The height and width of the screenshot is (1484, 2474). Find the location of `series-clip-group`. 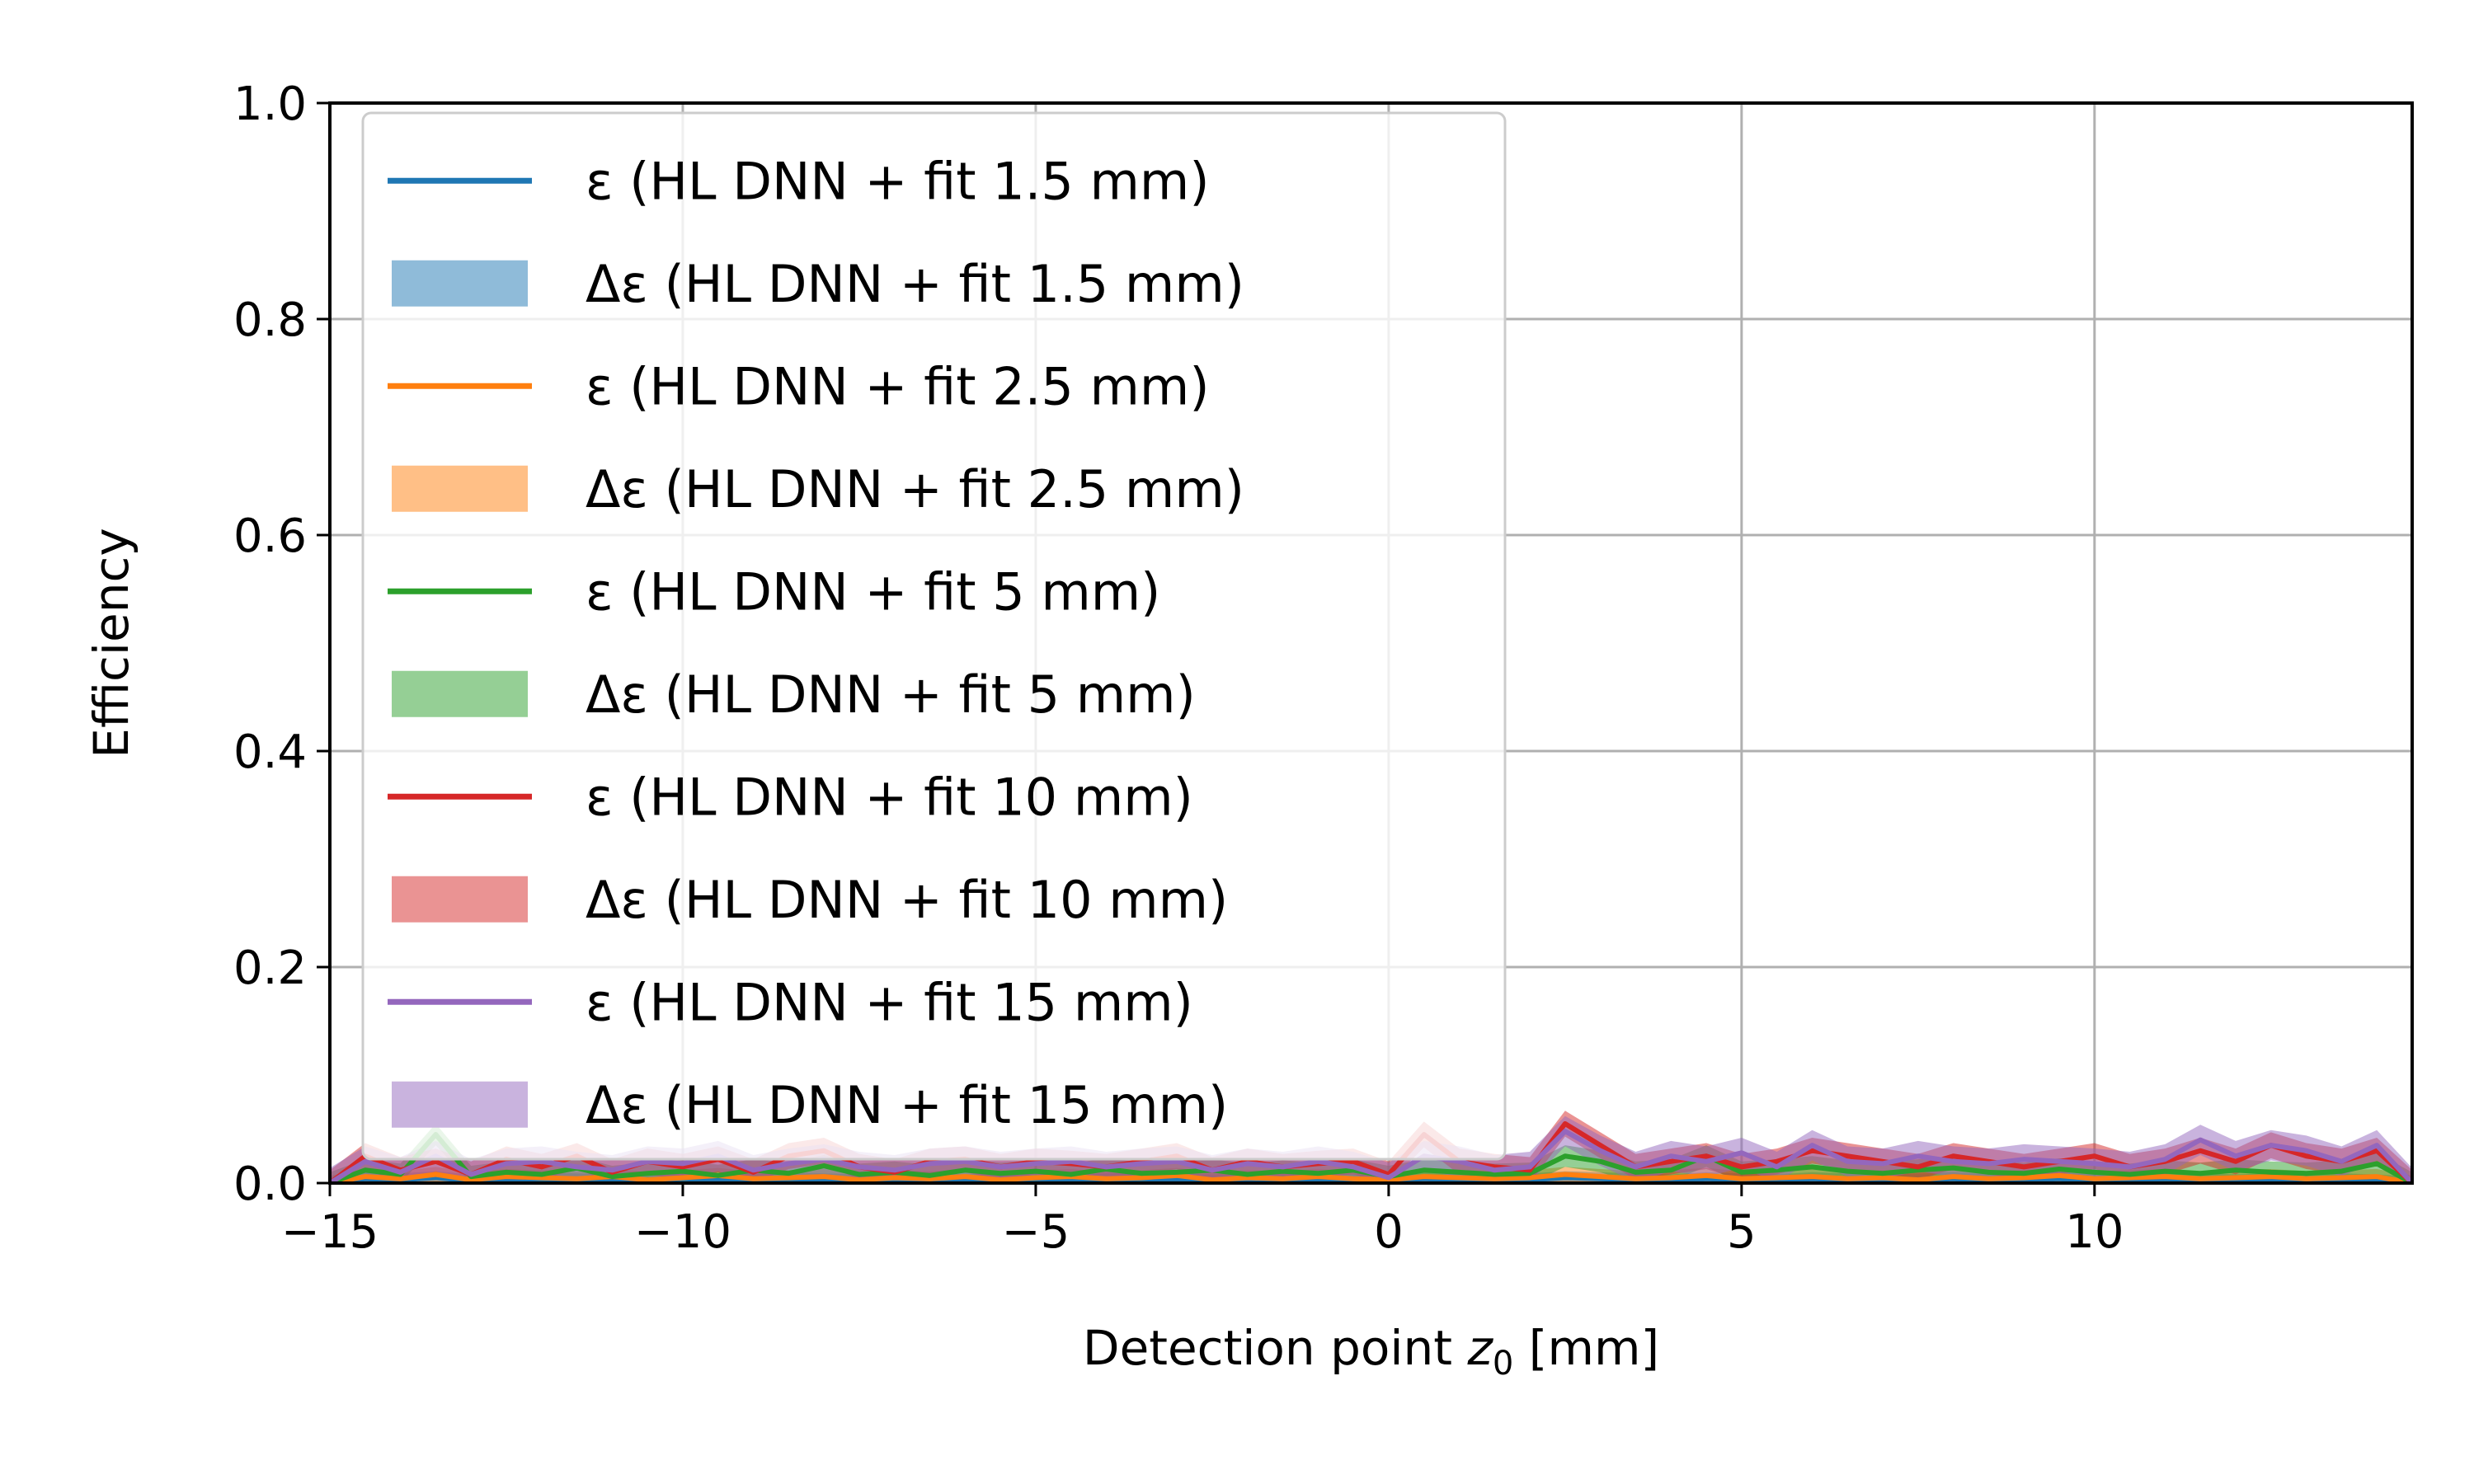

series-clip-group is located at coordinates (1371, 1147).